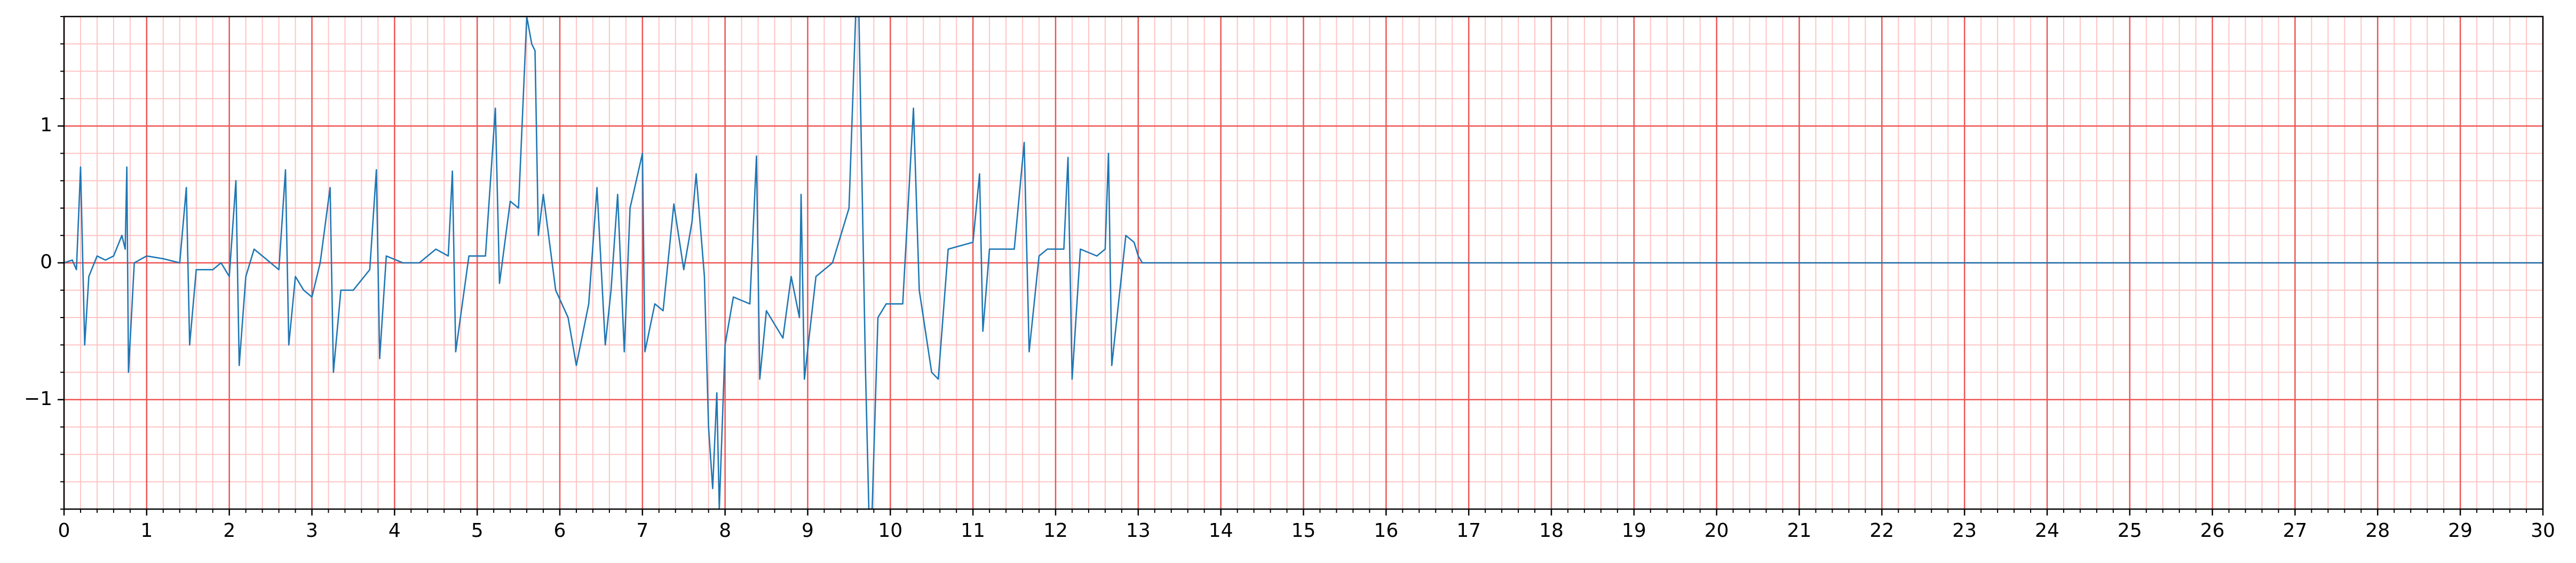 The height and width of the screenshot is (563, 2576). What do you see at coordinates (1634, 531) in the screenshot?
I see `x-tick-label: 19` at bounding box center [1634, 531].